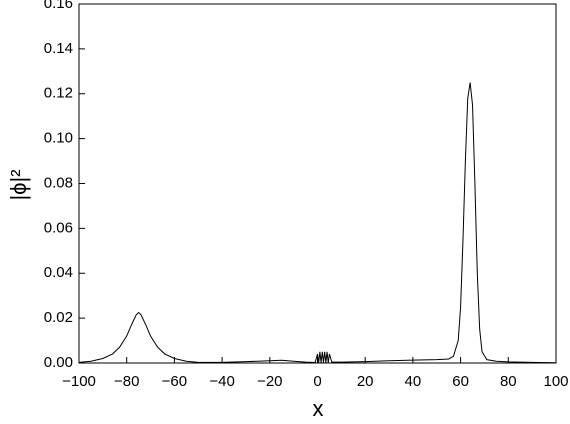 The image size is (570, 424). Describe the element at coordinates (18, 184) in the screenshot. I see `y-axis-label: |ϕ|²` at that location.